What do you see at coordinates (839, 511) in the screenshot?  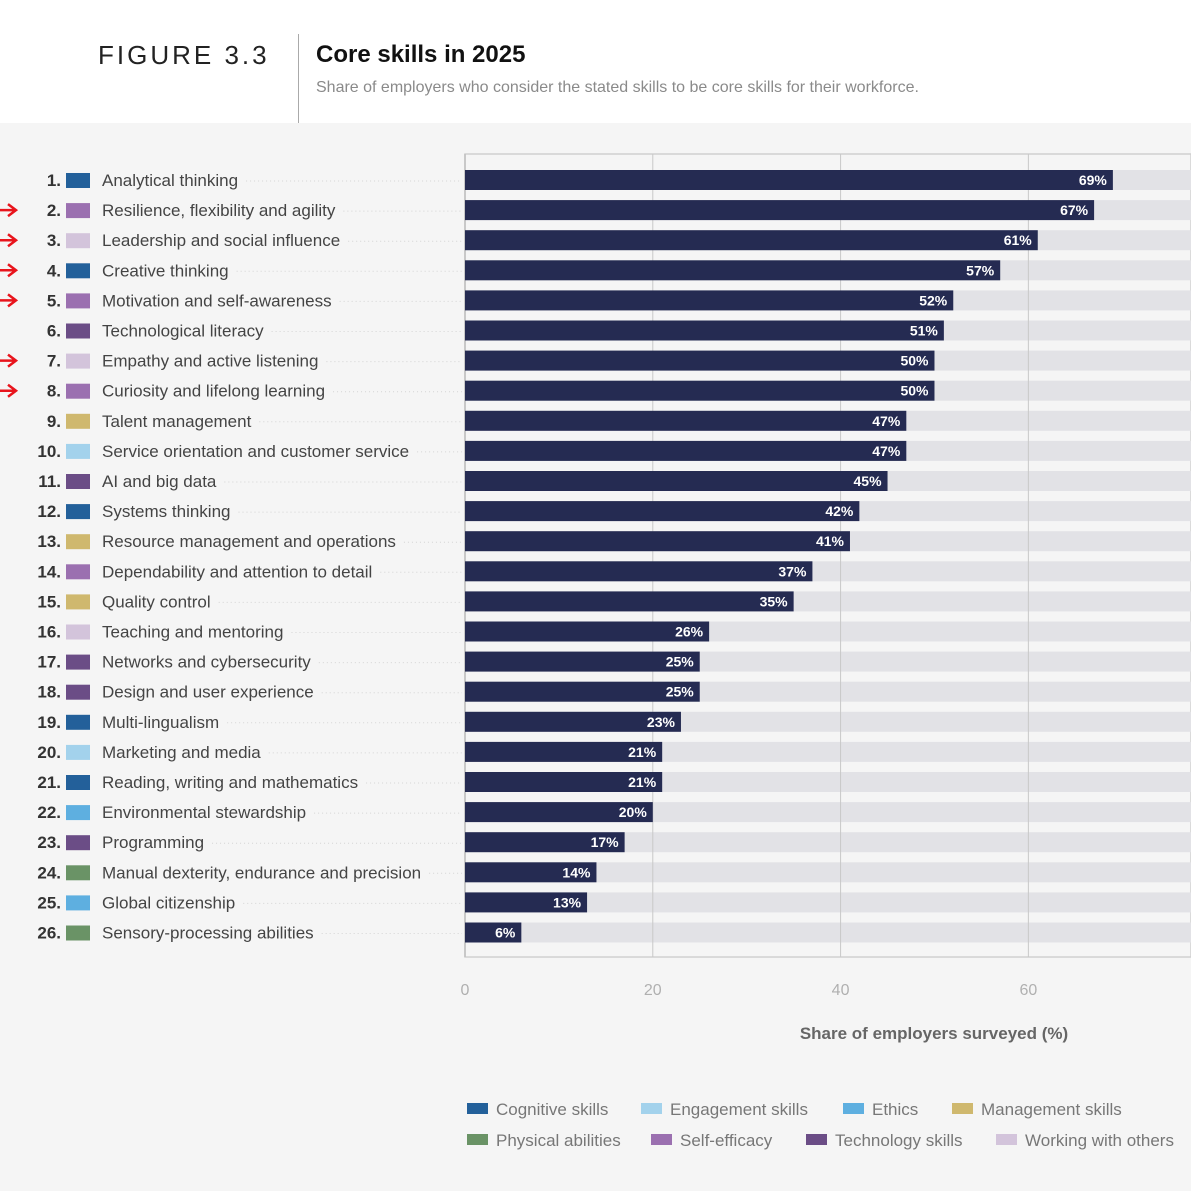 I see `bar-value-label: 42%` at bounding box center [839, 511].